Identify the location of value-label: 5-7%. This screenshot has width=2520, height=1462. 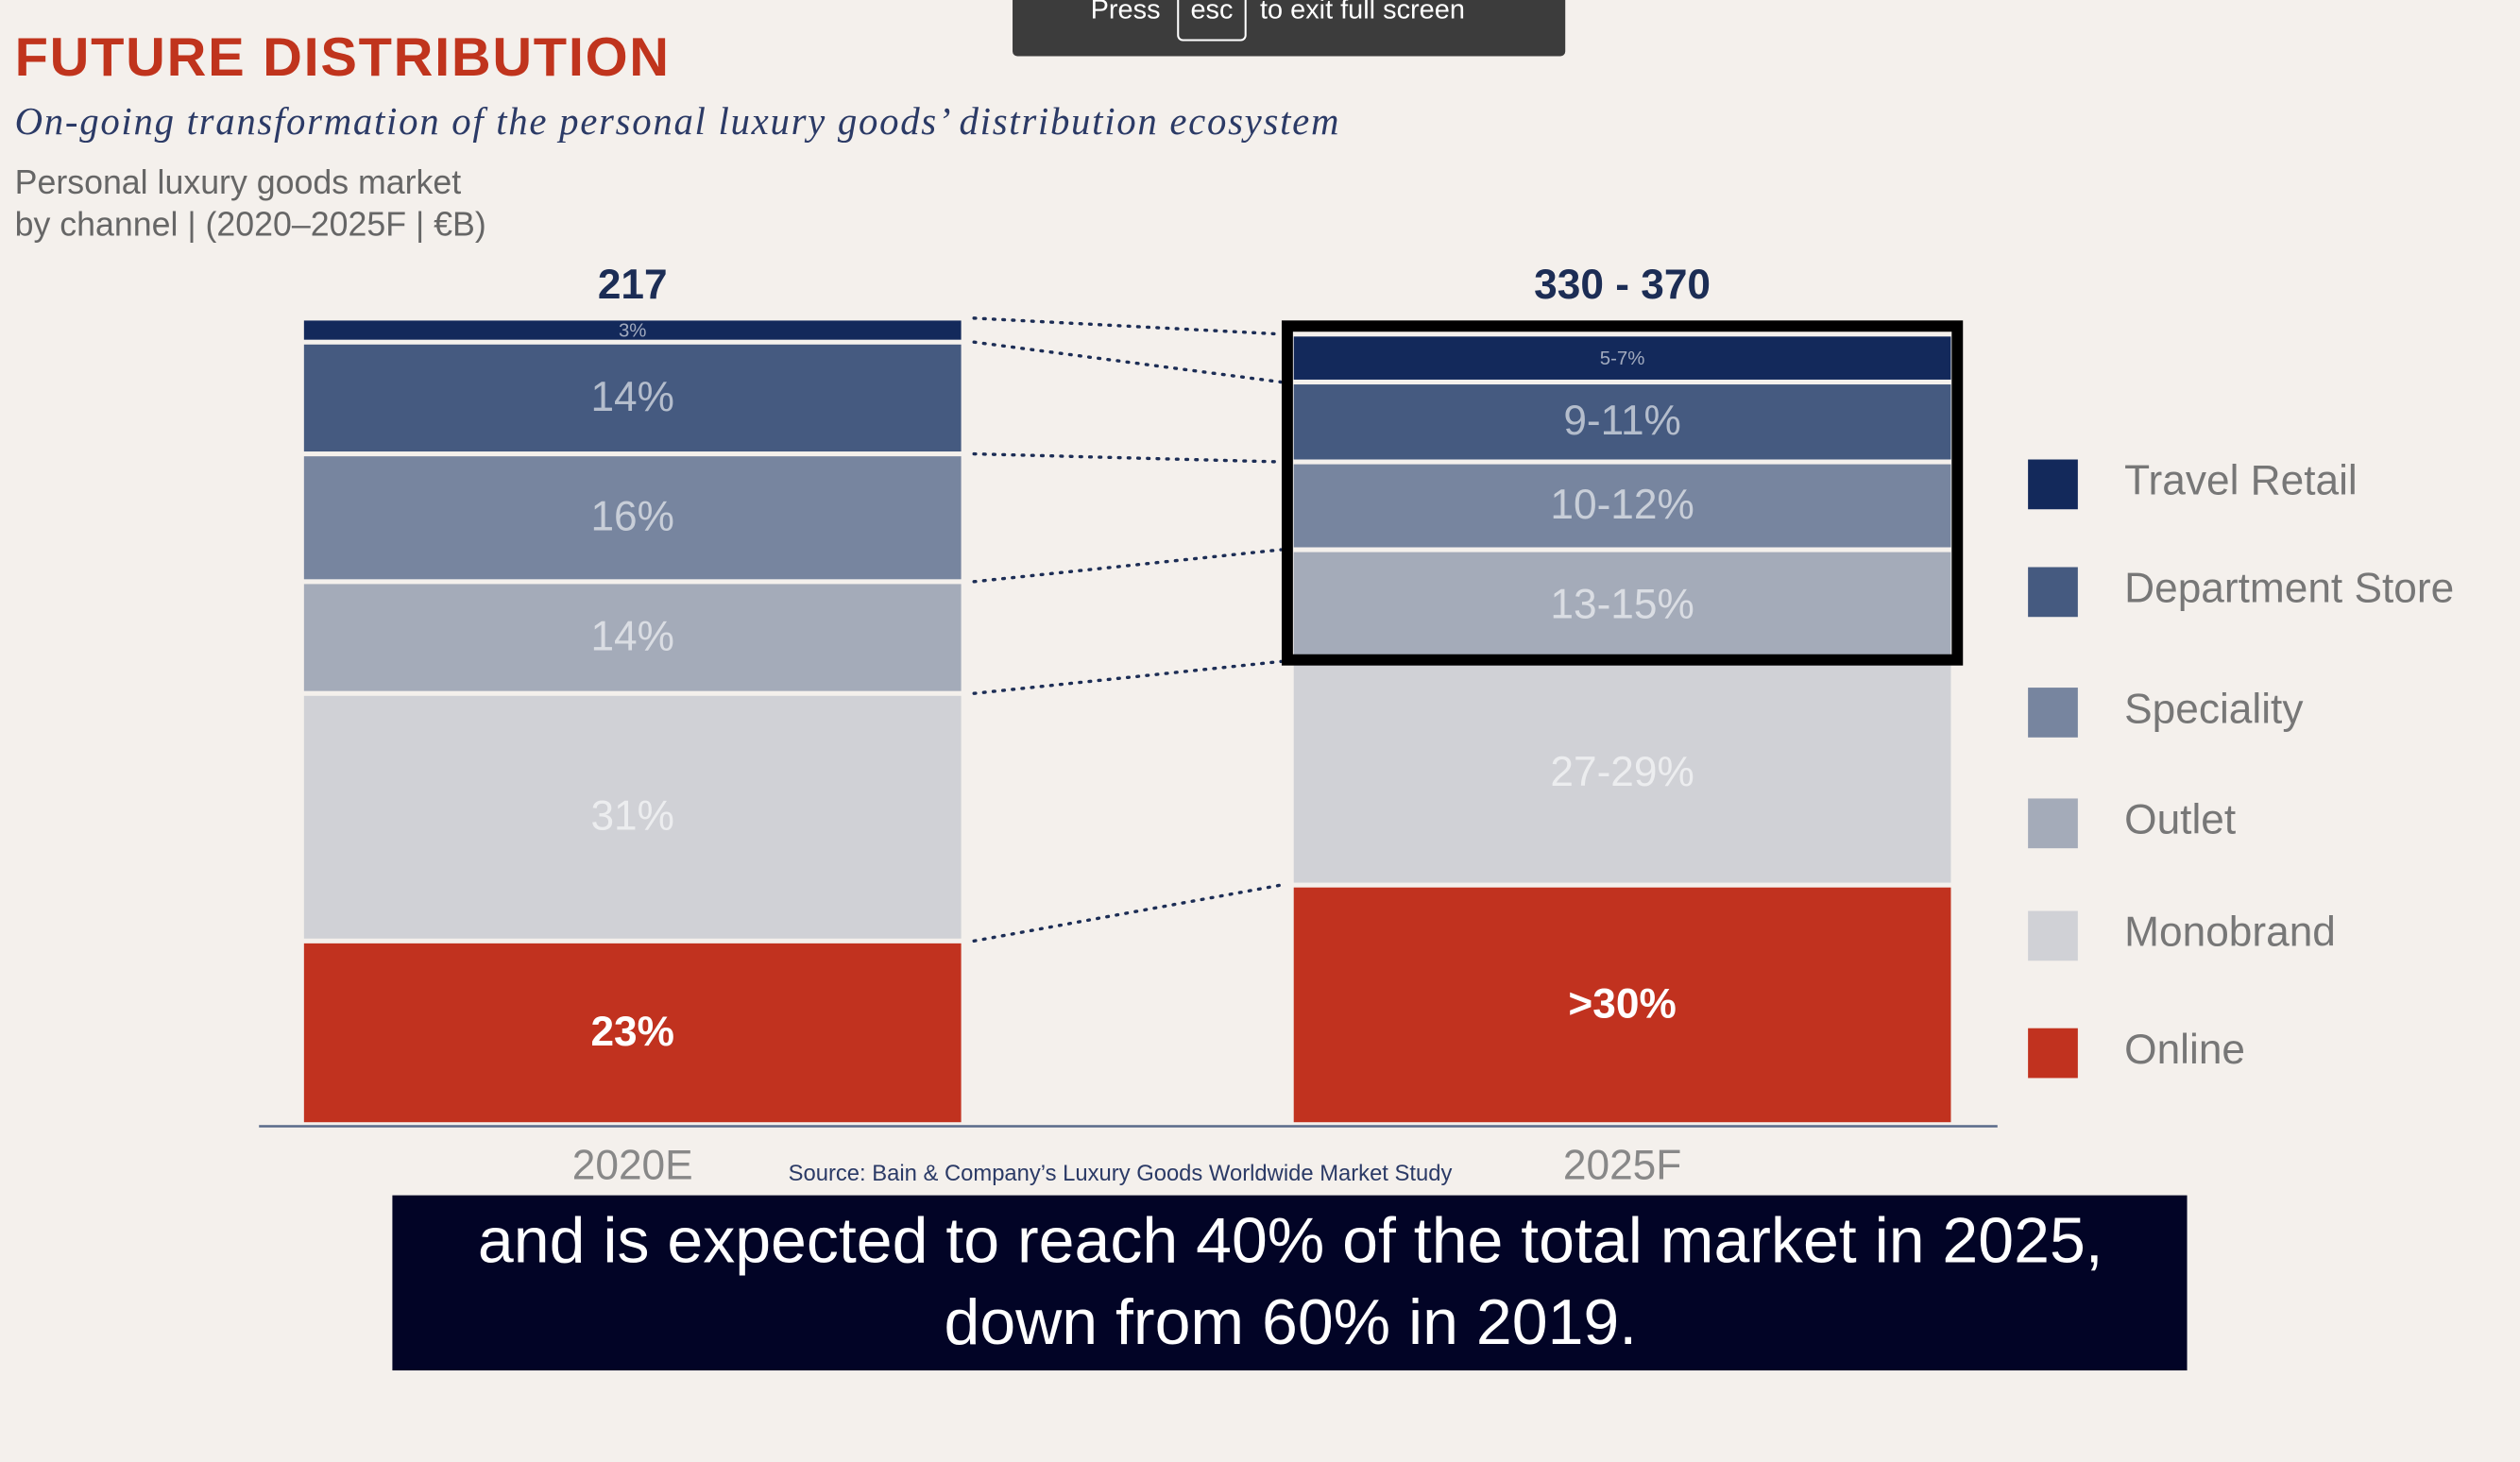
(1623, 358).